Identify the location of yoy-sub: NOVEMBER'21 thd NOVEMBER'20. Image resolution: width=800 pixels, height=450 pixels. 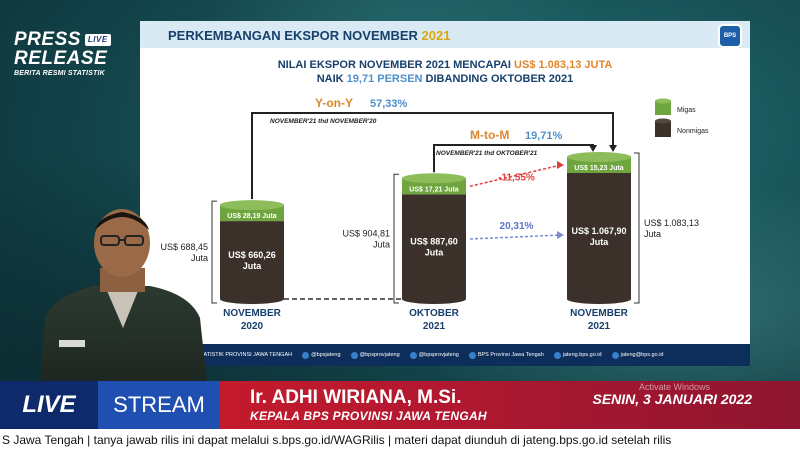
(323, 121).